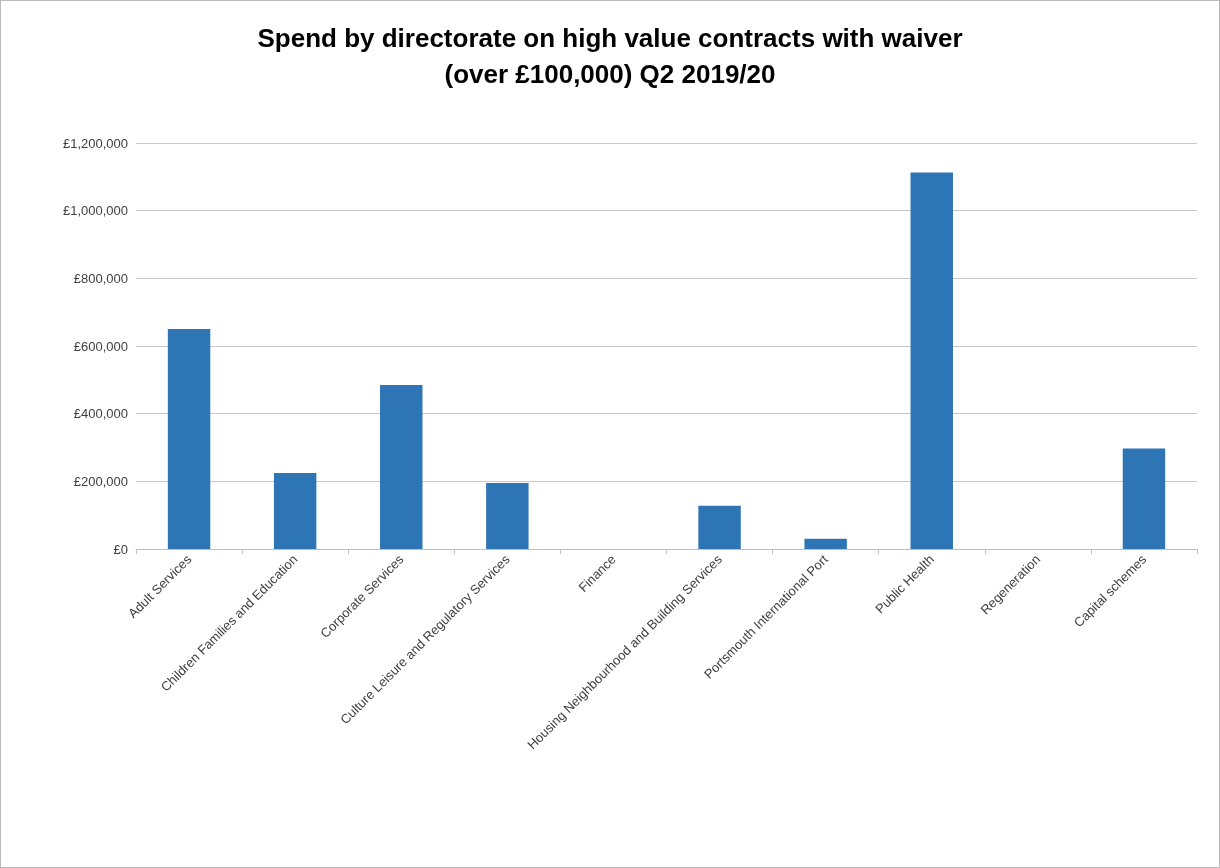 The image size is (1220, 868). What do you see at coordinates (610, 56) in the screenshot?
I see `chart-title: Spend by directorate on high value contracts with waiver (over £100,000) Q2 2019/20` at bounding box center [610, 56].